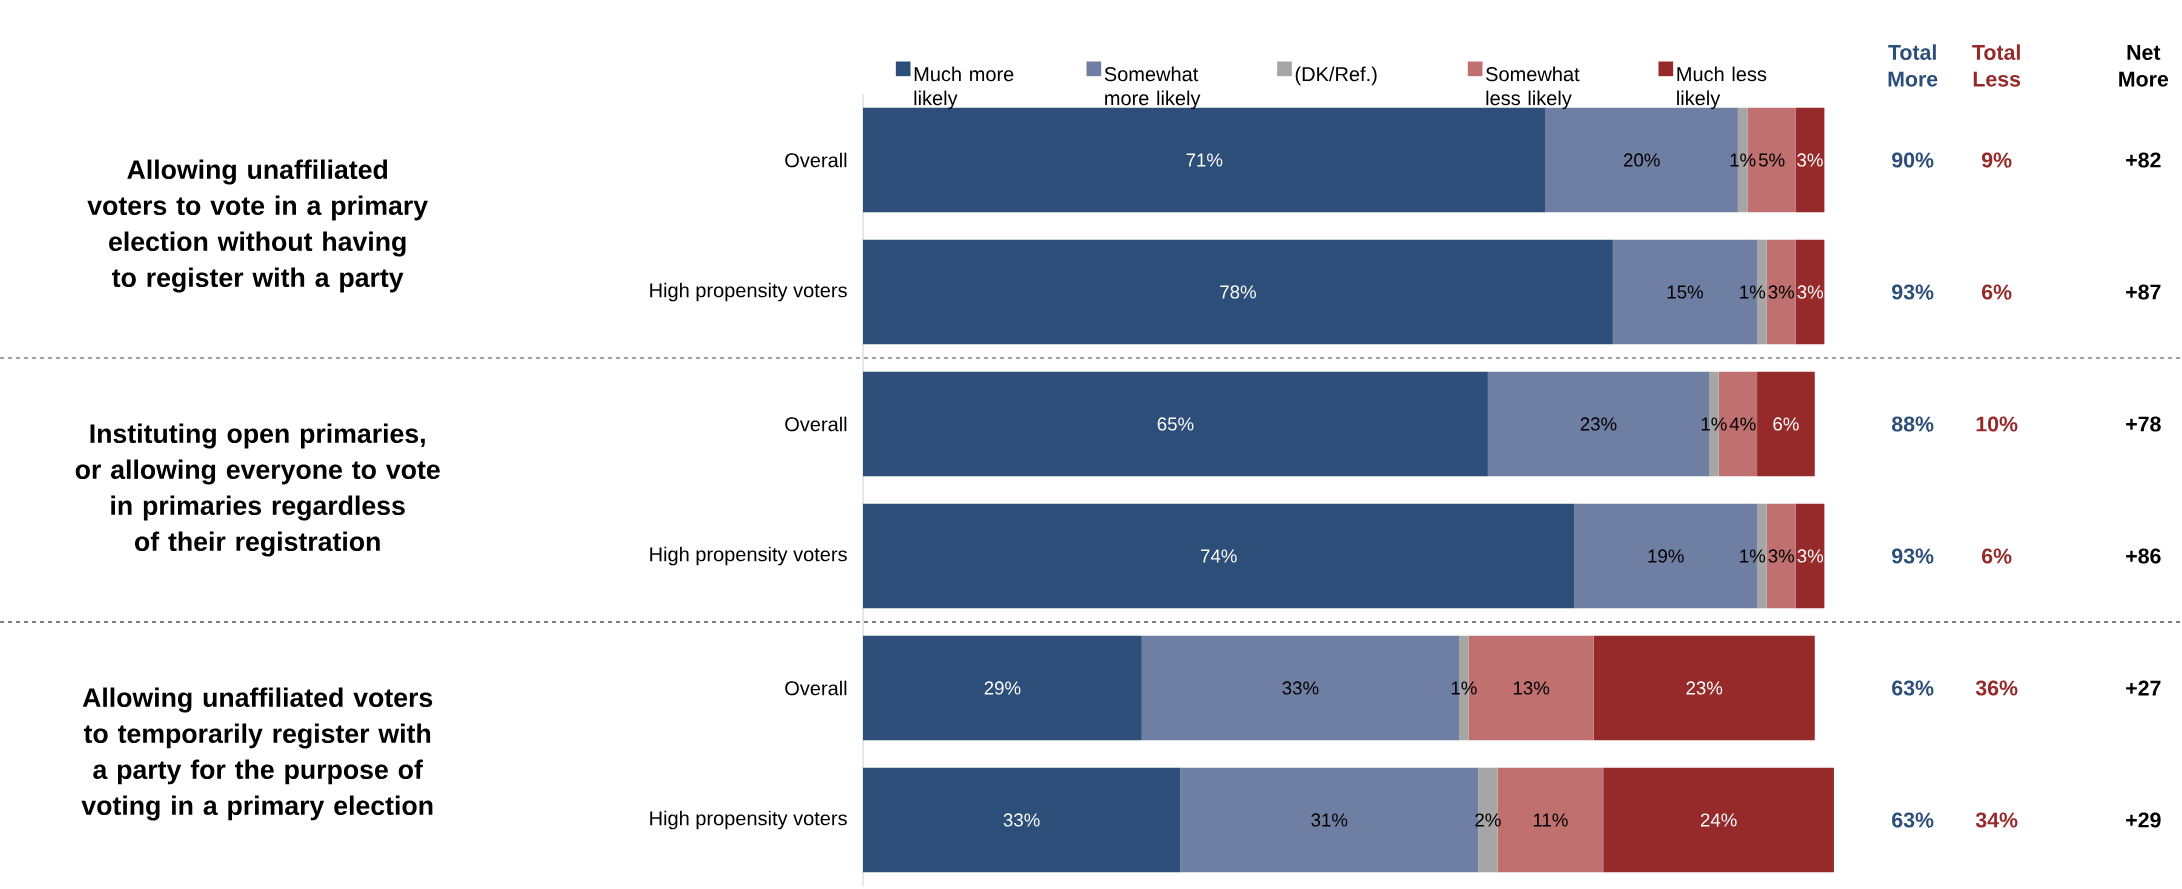 This screenshot has height=889, width=2182. I want to click on text: Total Less, so click(1996, 65).